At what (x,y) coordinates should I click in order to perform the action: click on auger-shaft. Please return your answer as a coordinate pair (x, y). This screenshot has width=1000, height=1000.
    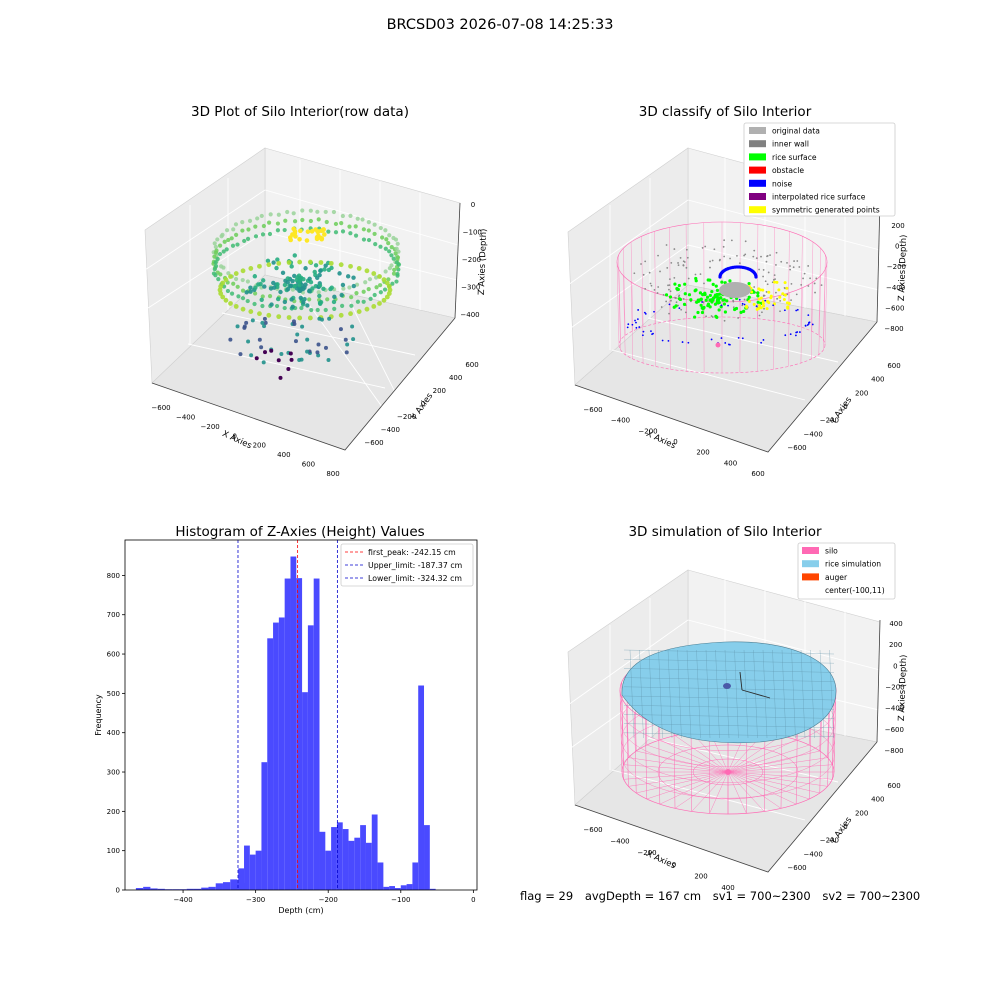
    Looking at the image, I should click on (741, 681).